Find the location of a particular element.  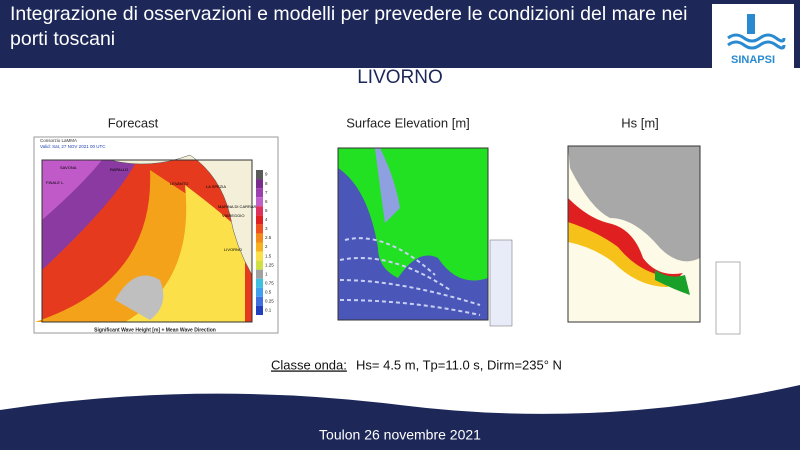

legend-label: 1 is located at coordinates (266, 273).